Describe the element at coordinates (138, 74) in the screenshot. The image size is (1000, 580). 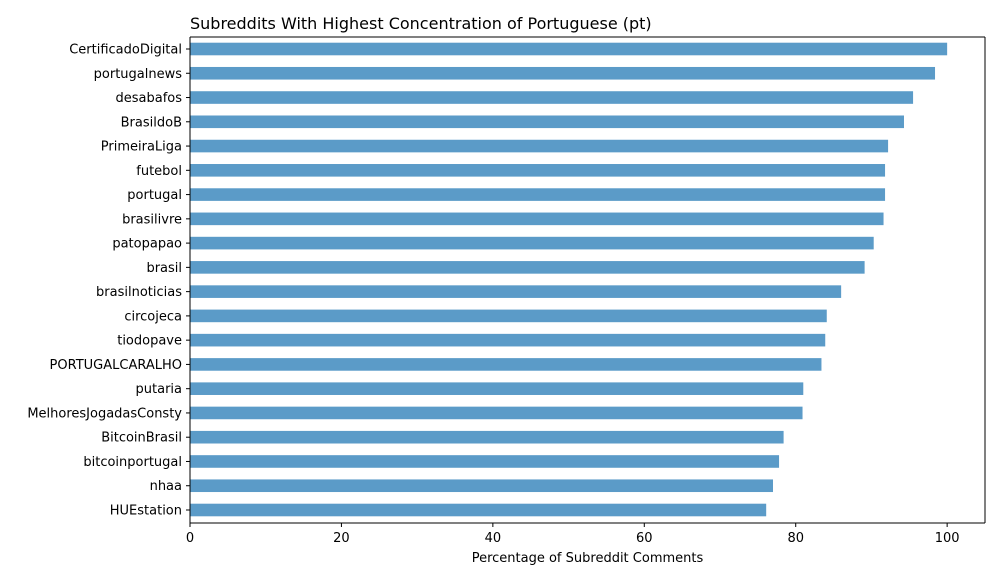
I see `y-tick-label: portugalnews` at that location.